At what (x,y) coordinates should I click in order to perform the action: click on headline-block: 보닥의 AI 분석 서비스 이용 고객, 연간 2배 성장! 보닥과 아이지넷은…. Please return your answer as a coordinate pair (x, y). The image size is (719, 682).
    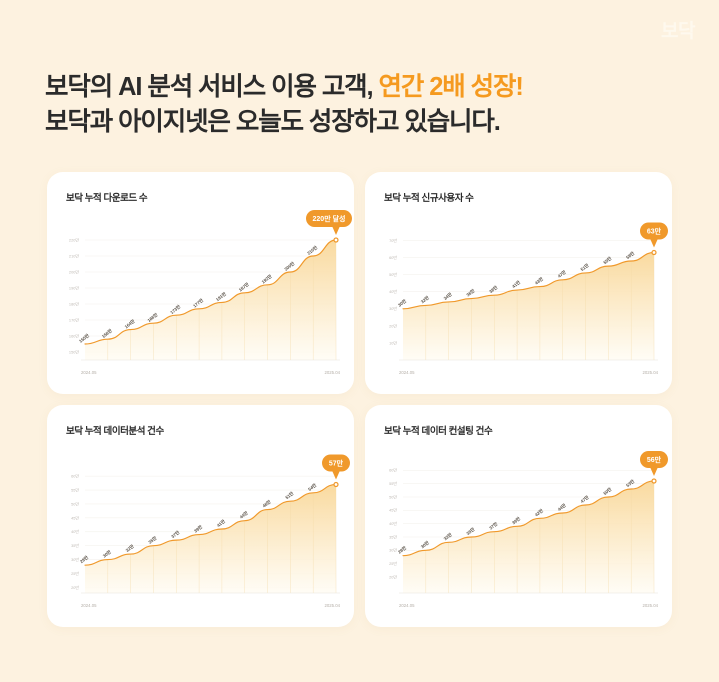
    Looking at the image, I should click on (355, 105).